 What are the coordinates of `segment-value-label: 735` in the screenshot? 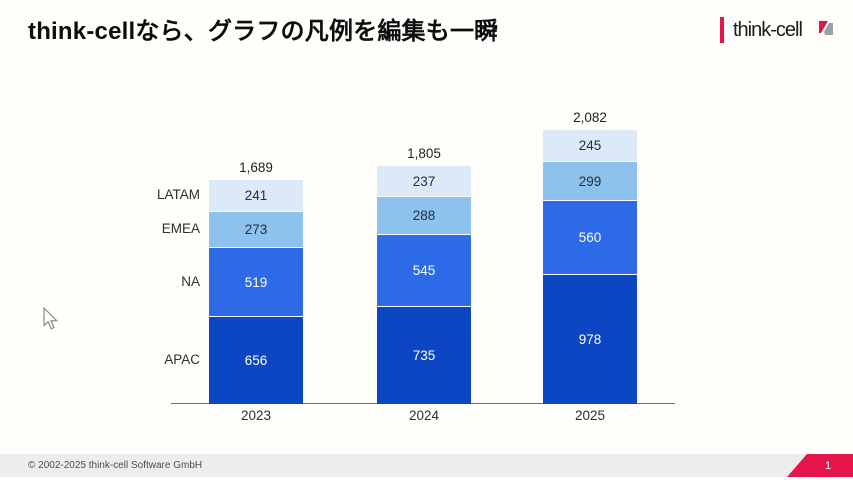 It's located at (424, 355).